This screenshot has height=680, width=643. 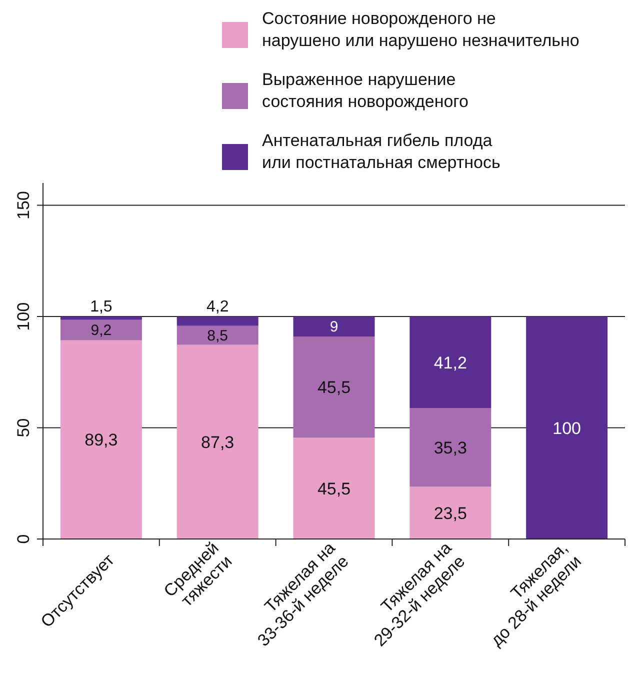 What do you see at coordinates (23, 539) in the screenshot?
I see `y-tick-label: 0` at bounding box center [23, 539].